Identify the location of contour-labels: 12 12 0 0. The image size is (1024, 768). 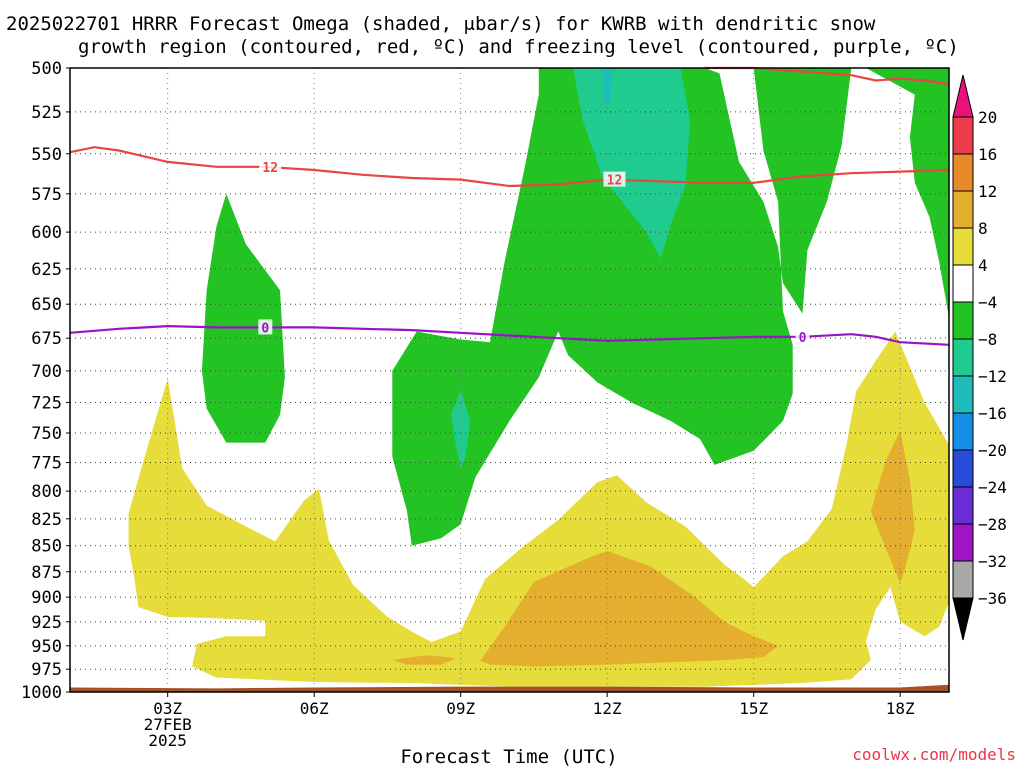
(534, 252).